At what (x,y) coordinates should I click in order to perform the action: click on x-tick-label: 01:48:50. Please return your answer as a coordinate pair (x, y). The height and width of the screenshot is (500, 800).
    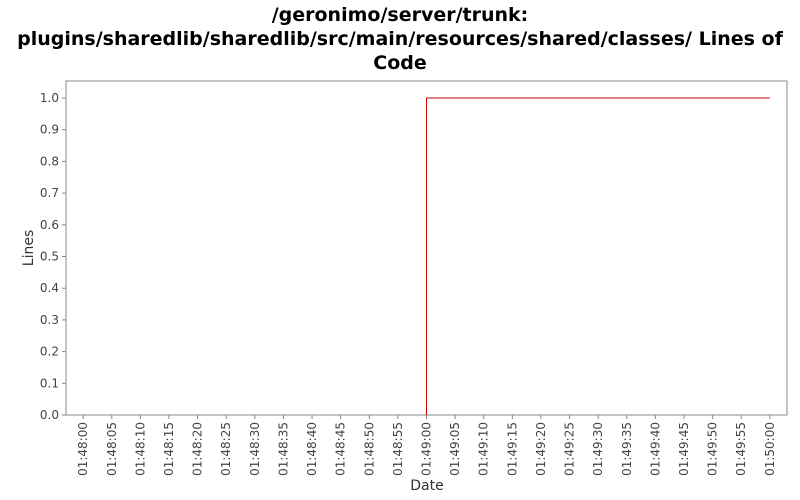
    Looking at the image, I should click on (369, 449).